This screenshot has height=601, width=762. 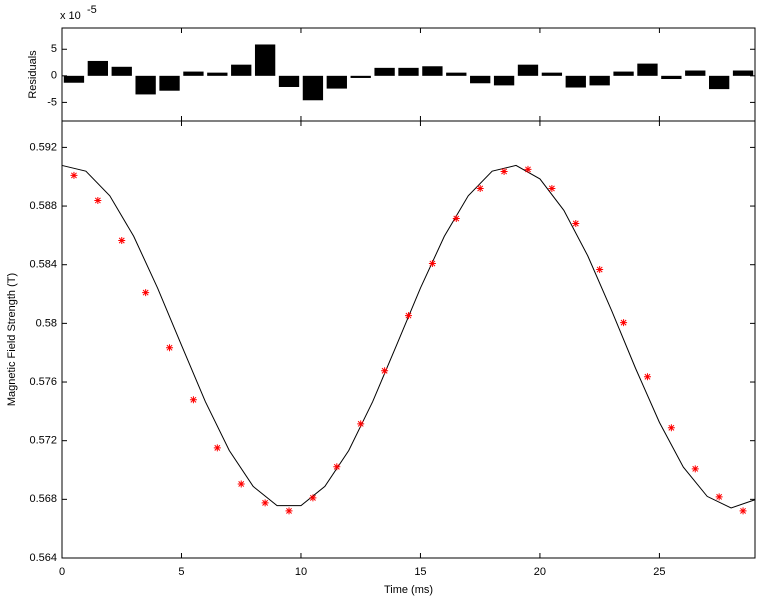 I want to click on y-tick-label: 0.564, so click(x=43, y=558).